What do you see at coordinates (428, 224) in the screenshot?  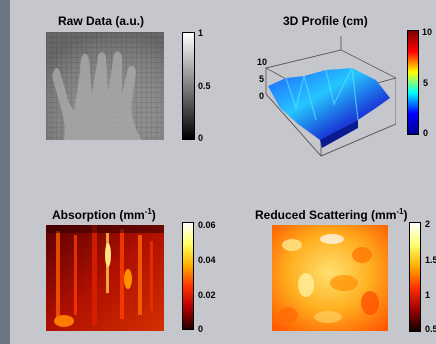 I see `scattering-tick-2: 2` at bounding box center [428, 224].